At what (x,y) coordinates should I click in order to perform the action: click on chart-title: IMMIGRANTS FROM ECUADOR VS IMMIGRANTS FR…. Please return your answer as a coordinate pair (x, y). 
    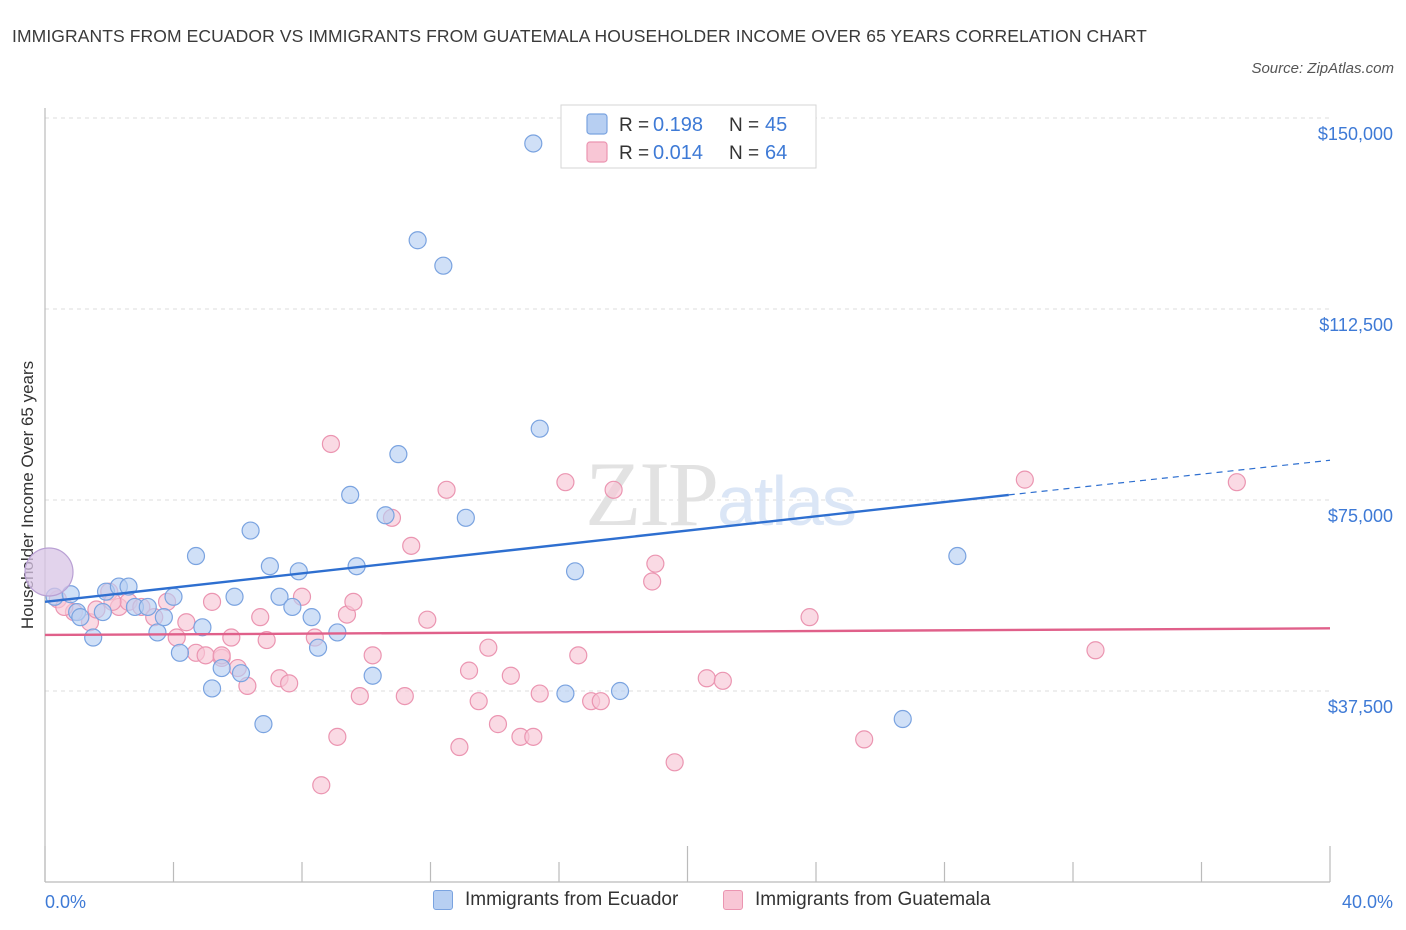
    Looking at the image, I should click on (579, 36).